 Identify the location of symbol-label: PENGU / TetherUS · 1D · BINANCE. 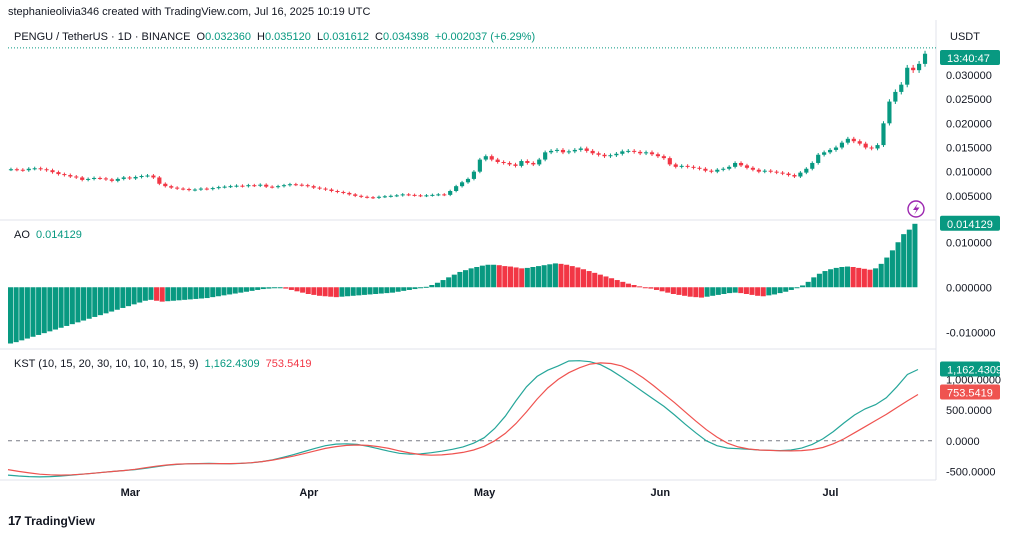
(102, 37).